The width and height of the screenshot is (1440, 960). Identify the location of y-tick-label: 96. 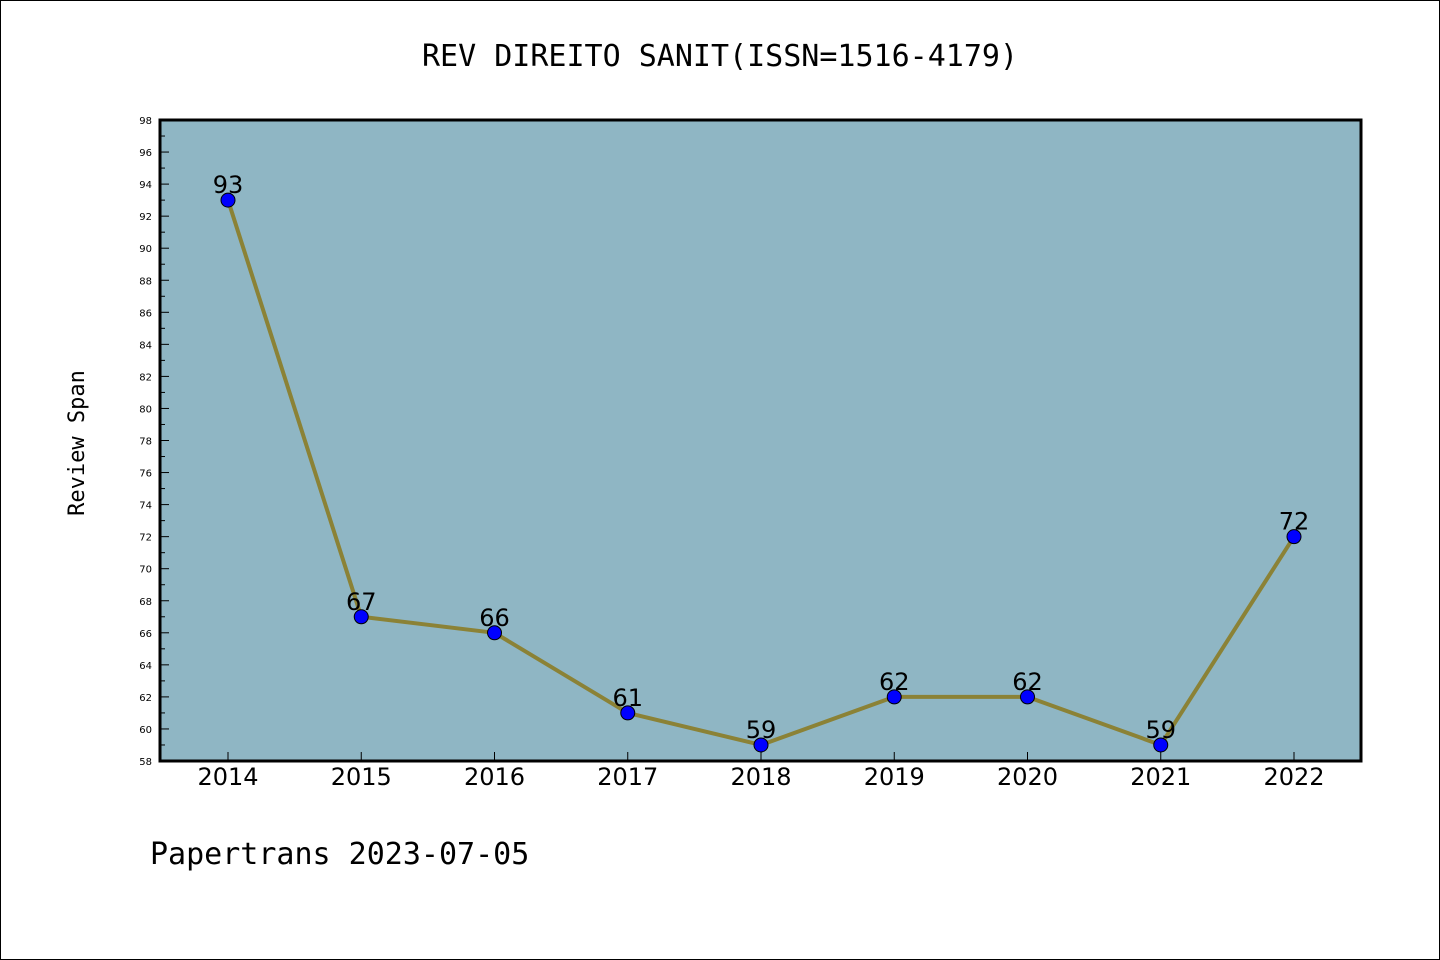
(145, 153).